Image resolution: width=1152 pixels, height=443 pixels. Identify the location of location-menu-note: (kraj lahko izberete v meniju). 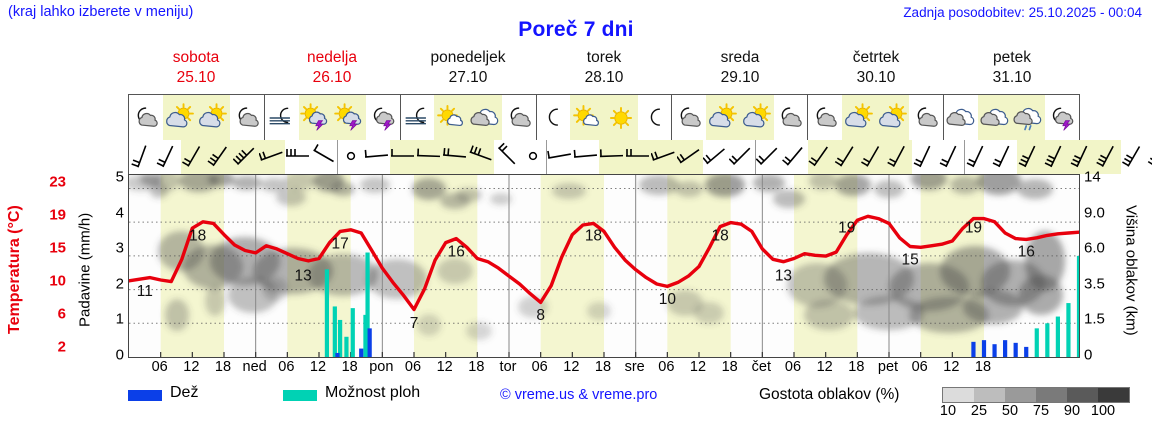
(101, 12).